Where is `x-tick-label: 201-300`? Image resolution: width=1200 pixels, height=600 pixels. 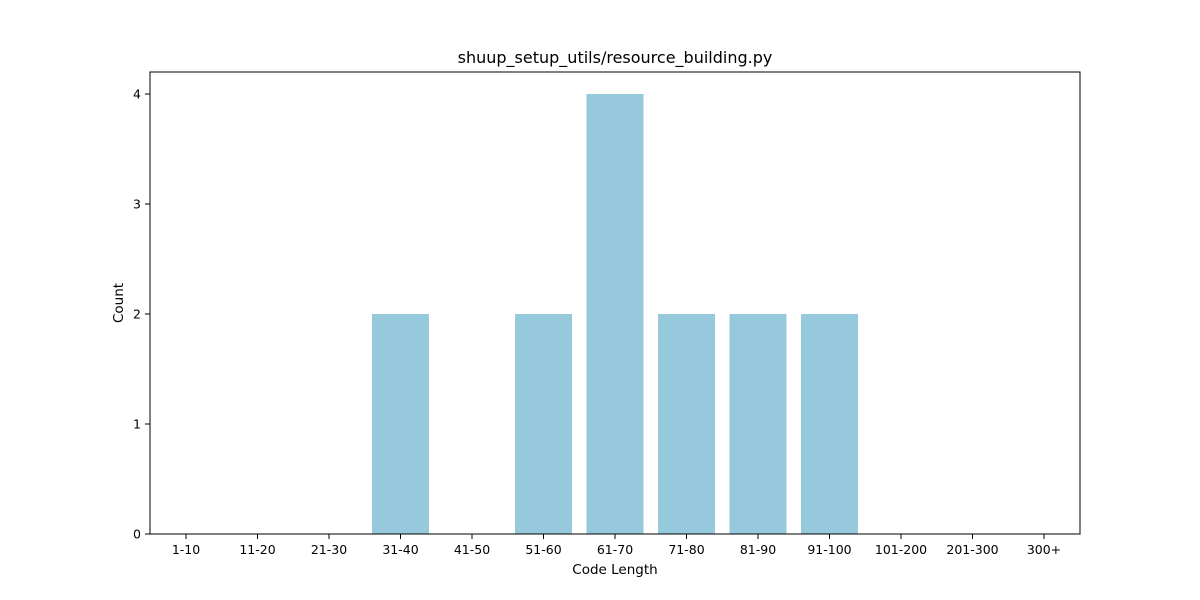 x-tick-label: 201-300 is located at coordinates (972, 549).